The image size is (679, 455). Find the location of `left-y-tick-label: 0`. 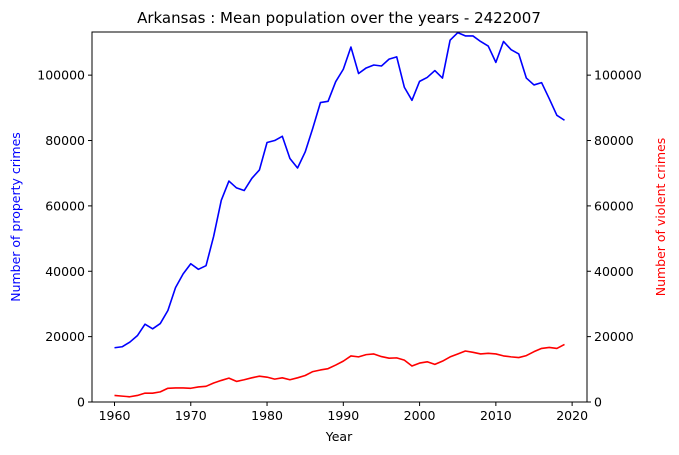

left-y-tick-label: 0 is located at coordinates (81, 402).